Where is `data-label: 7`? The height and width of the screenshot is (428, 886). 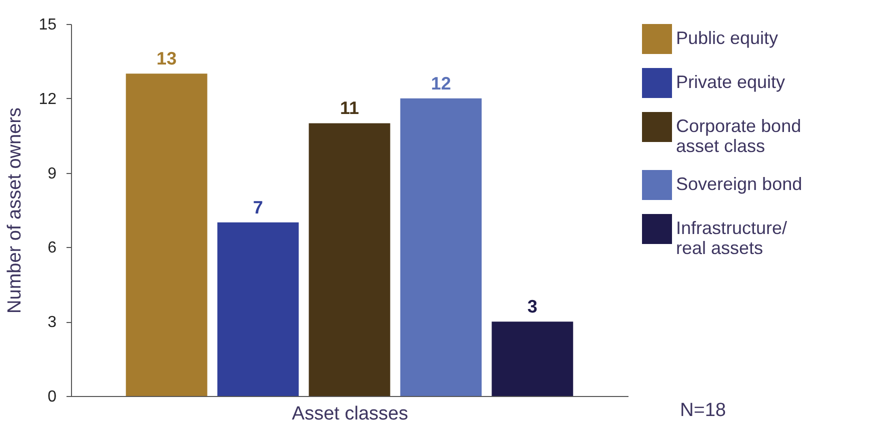 data-label: 7 is located at coordinates (258, 207).